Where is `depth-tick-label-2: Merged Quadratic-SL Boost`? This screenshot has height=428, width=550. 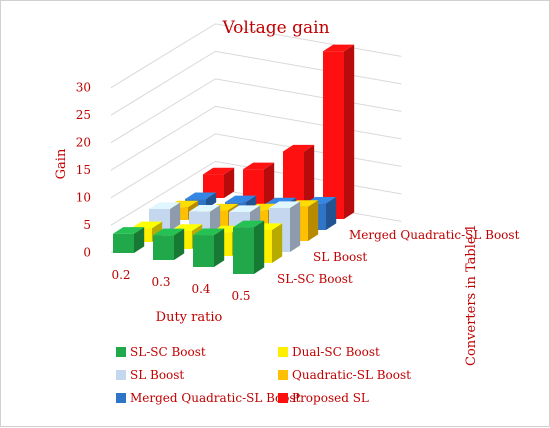
depth-tick-label-2: Merged Quadratic-SL Boost is located at coordinates (434, 235).